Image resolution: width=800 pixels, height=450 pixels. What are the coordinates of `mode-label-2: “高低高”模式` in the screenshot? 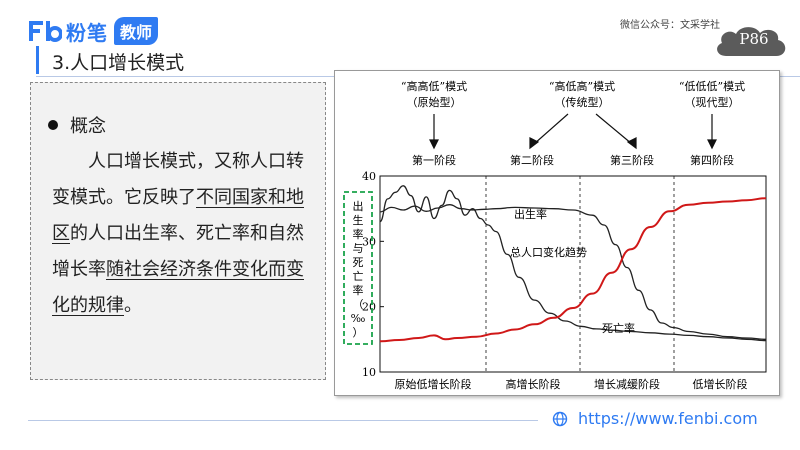 It's located at (582, 86).